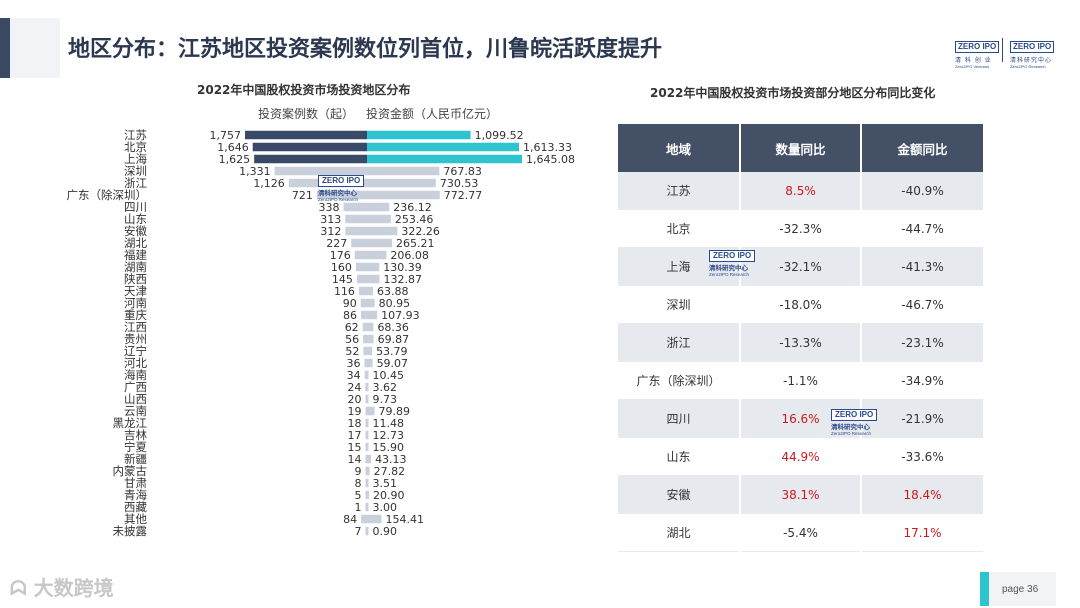  What do you see at coordinates (341, 185) in the screenshot?
I see `chart-watermark: ZERO IPO 清科研究中心 Zero2IPO Research` at bounding box center [341, 185].